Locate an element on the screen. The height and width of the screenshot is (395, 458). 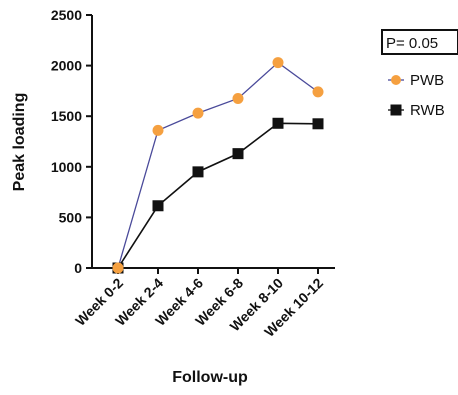
annotation-box is located at coordinates (419, 42).